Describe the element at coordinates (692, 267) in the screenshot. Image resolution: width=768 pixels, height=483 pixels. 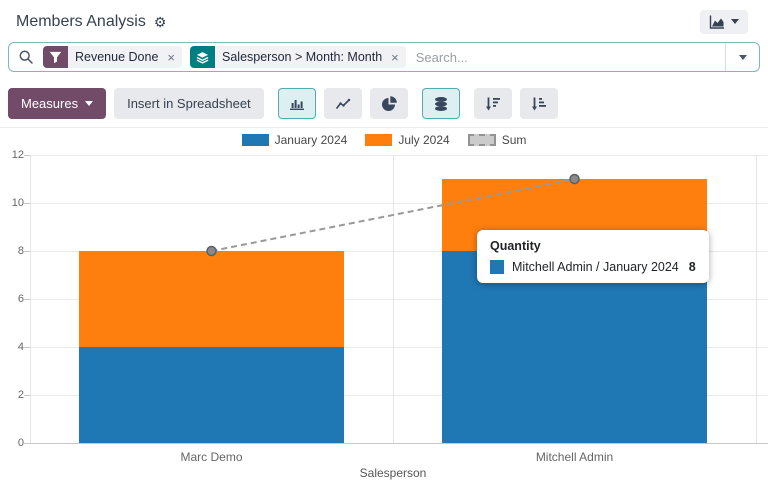
I see `tooltip-value: 8` at that location.